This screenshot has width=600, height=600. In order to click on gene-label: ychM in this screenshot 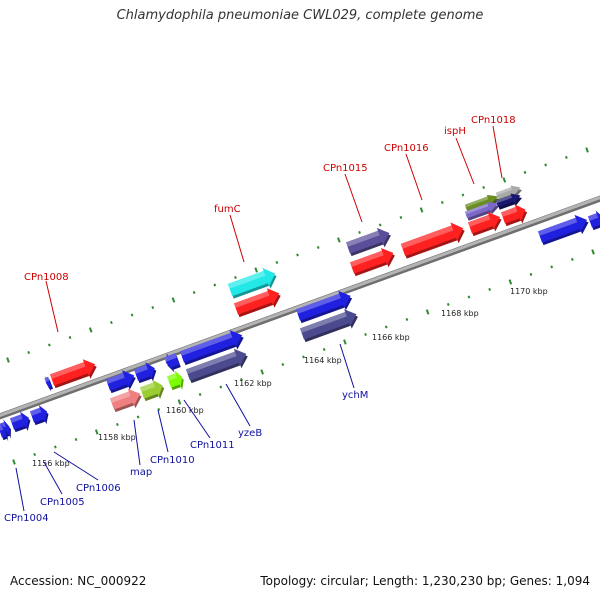, I will do `click(355, 395)`.